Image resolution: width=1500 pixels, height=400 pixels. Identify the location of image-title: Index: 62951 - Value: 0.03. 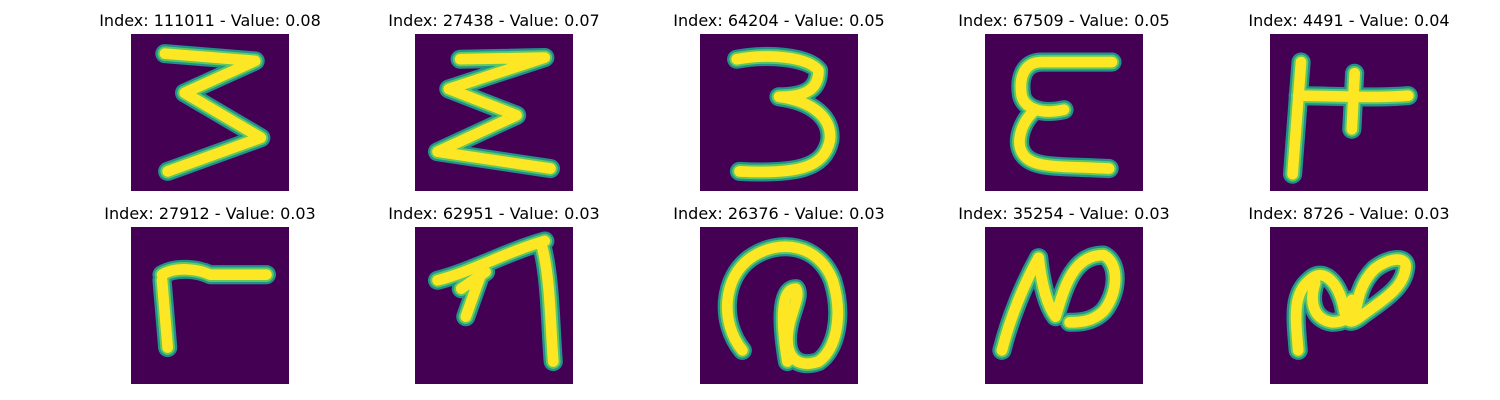
(494, 213).